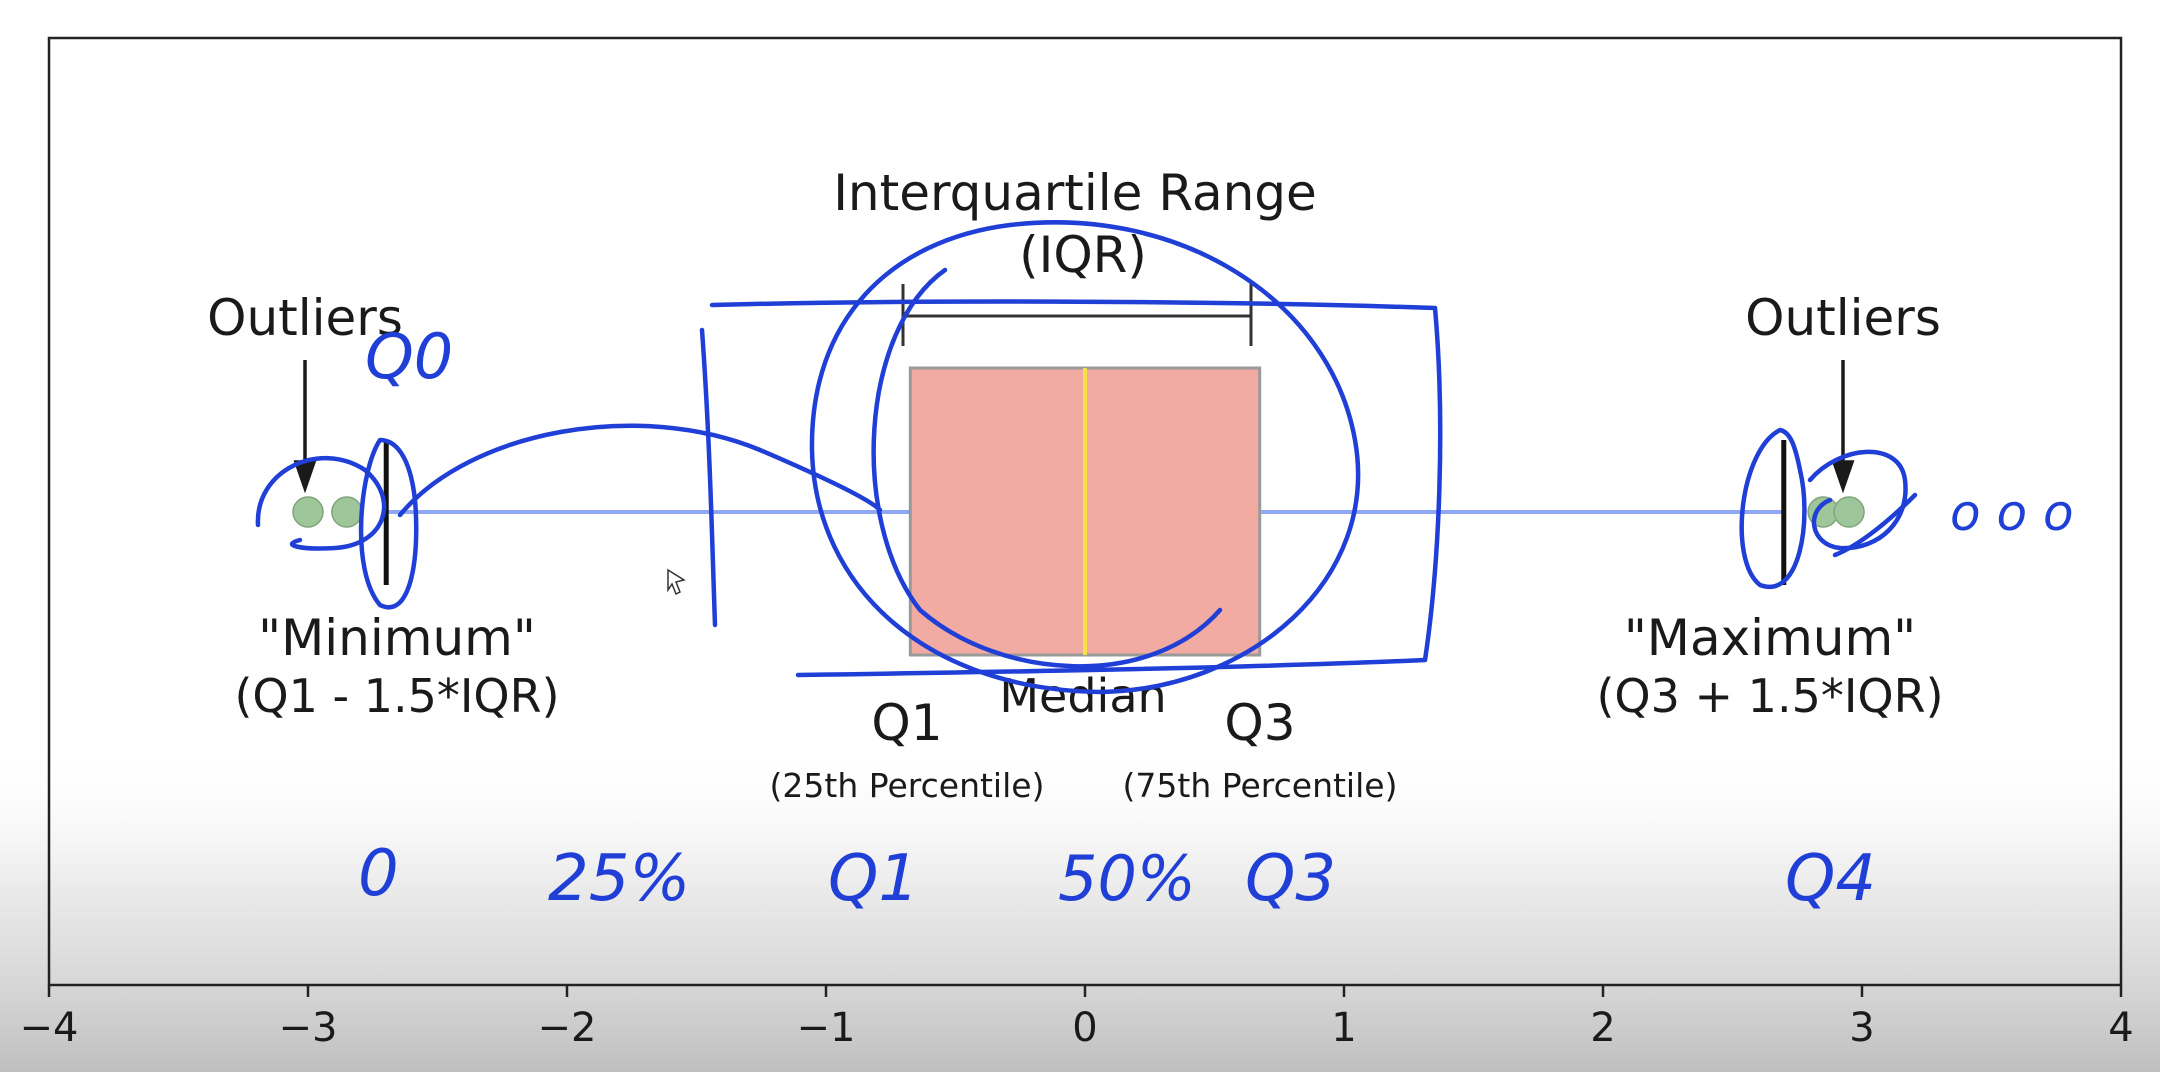 This screenshot has width=2160, height=1072. Describe the element at coordinates (906, 723) in the screenshot. I see `q1-label: Q1` at that location.